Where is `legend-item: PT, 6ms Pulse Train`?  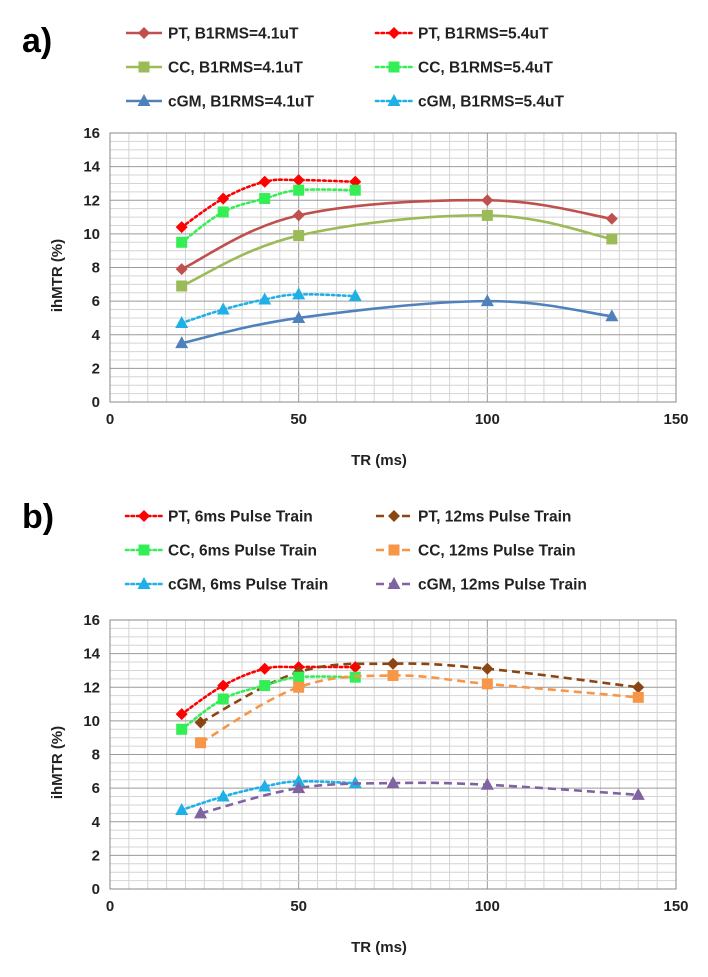
legend-item: PT, 6ms Pulse Train is located at coordinates (218, 517).